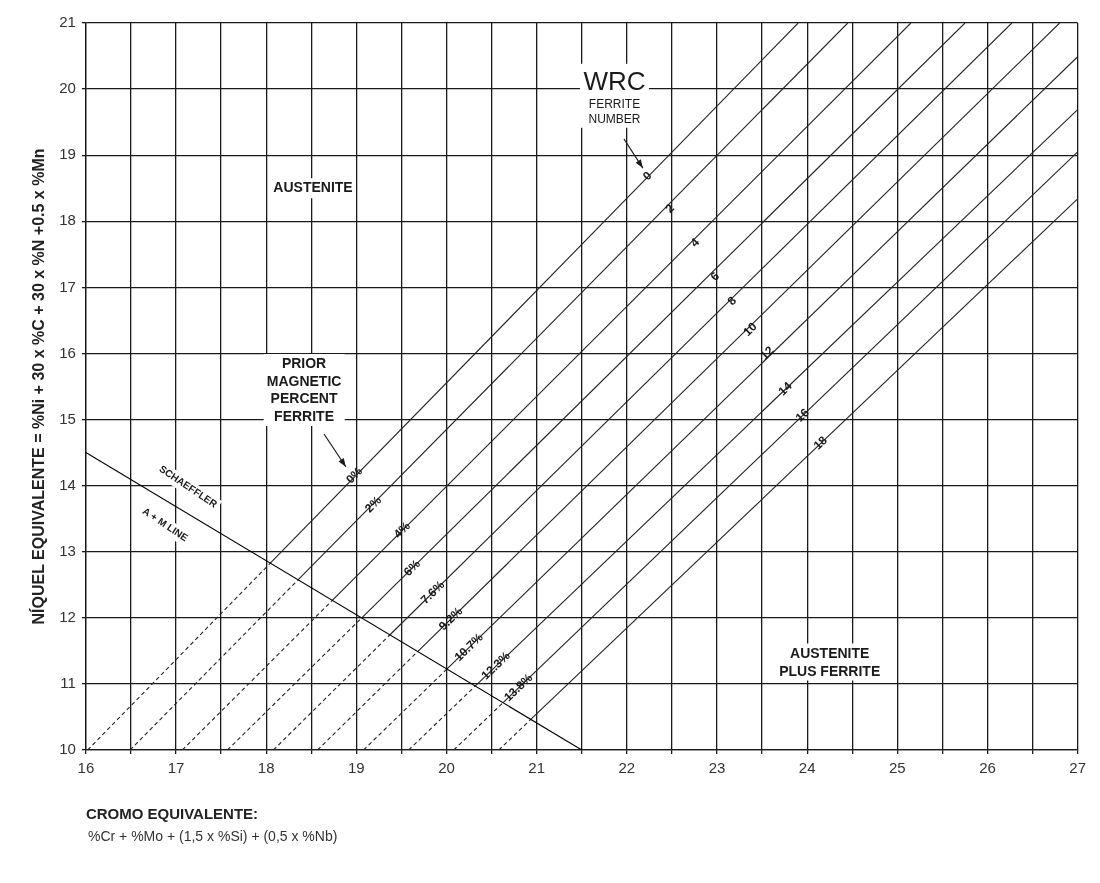 Image resolution: width=1100 pixels, height=883 pixels. I want to click on x-tick-label: 20, so click(446, 768).